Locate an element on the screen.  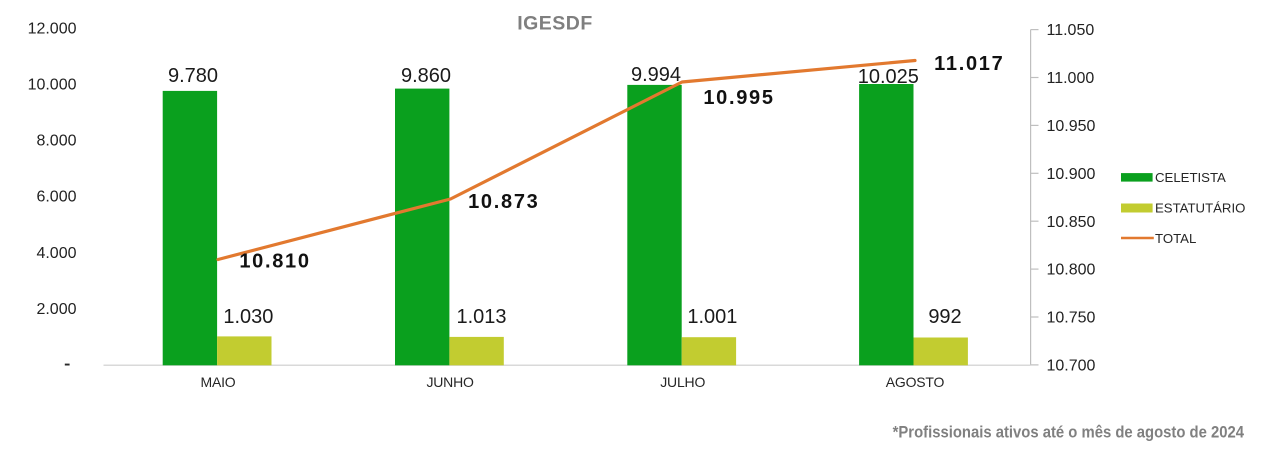
svg-text: 10.900 is located at coordinates (1071, 174).